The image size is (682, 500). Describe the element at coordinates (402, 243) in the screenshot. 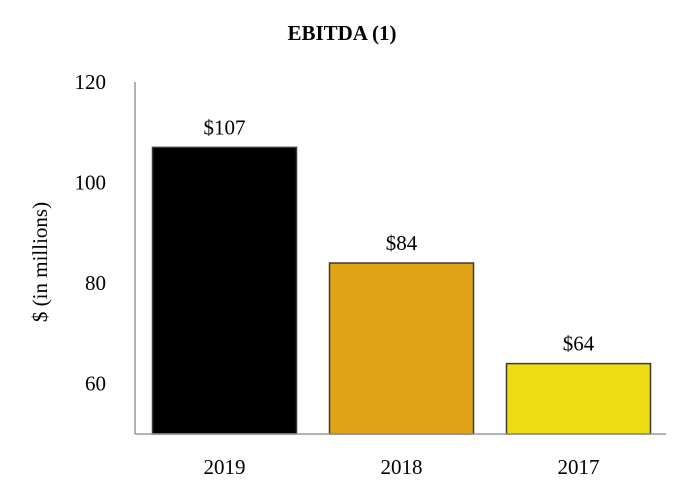

I see `value-label-2018: $84` at that location.